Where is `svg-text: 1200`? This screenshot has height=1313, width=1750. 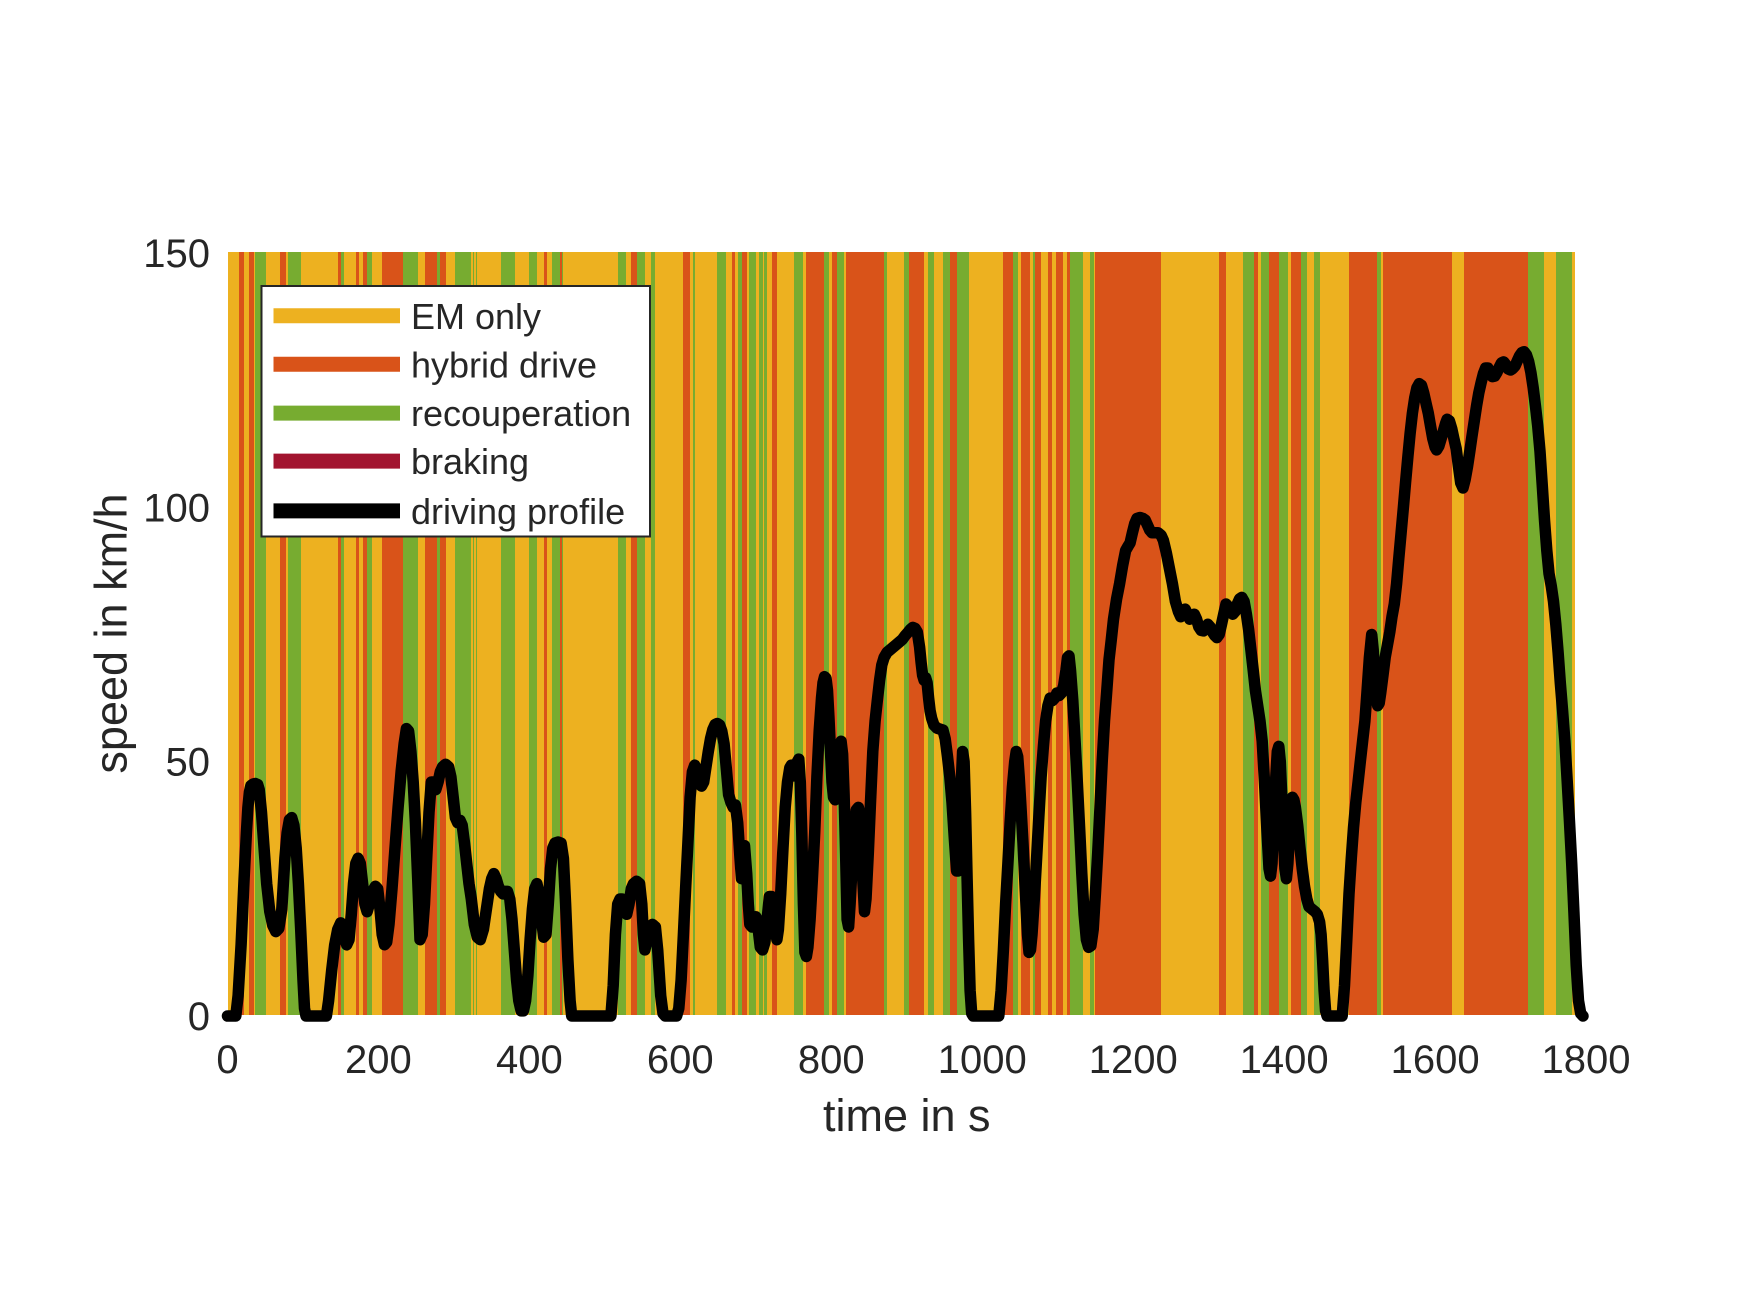 svg-text: 1200 is located at coordinates (1133, 1060).